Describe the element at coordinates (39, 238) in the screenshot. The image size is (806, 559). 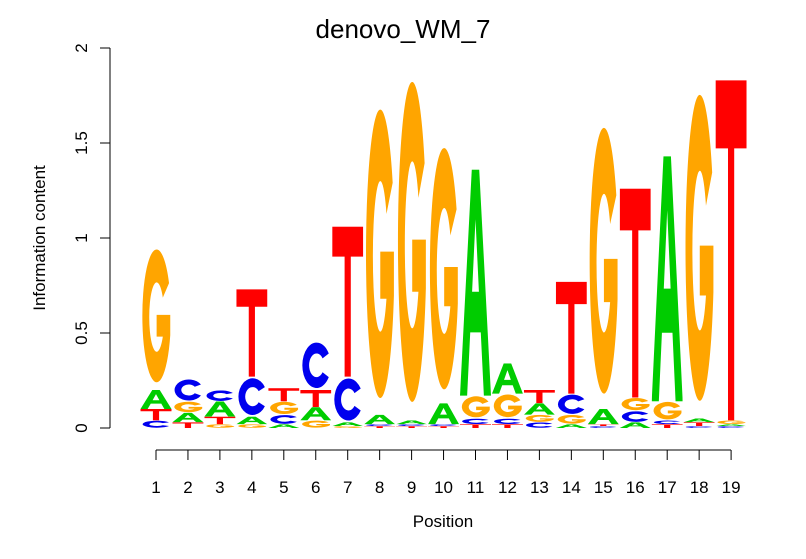
I see `y-axis-label: Information content` at that location.